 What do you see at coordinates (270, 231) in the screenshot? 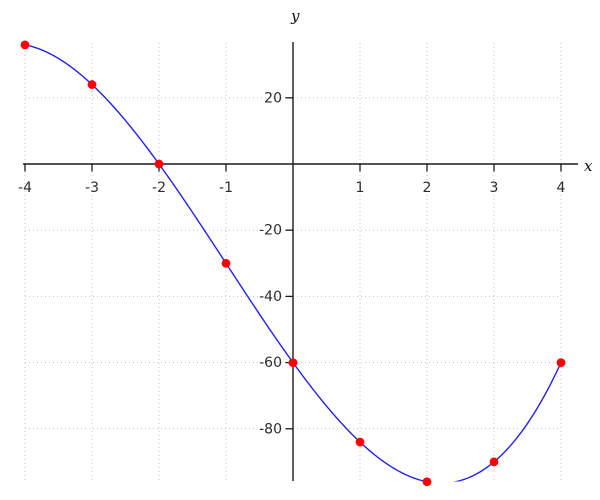
I see `y-tick-label: -20` at bounding box center [270, 231].